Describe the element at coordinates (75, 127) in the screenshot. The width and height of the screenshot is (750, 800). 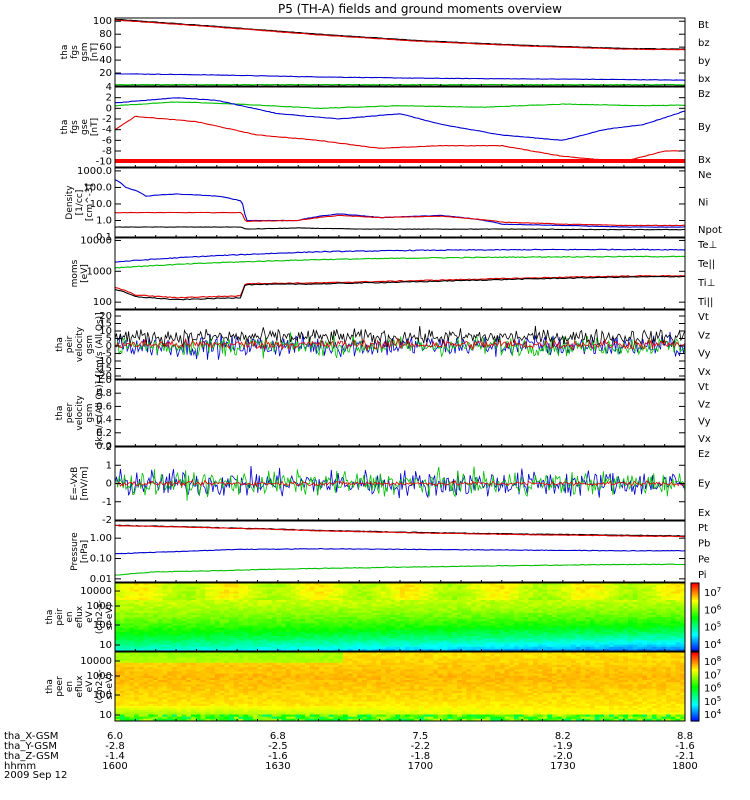
I see `y-axis-label: fgs` at that location.